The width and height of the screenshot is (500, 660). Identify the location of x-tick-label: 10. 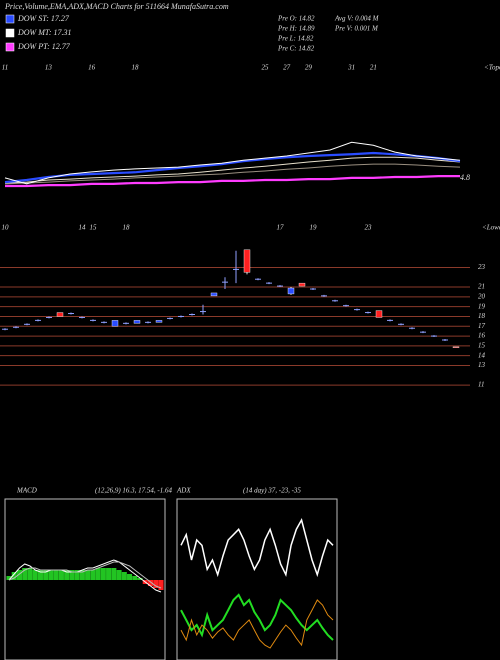
(6, 228).